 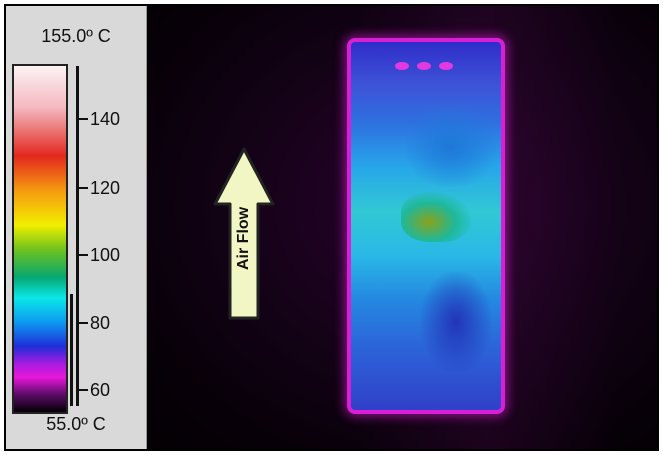 I want to click on up-arrow-icon, so click(x=244, y=233).